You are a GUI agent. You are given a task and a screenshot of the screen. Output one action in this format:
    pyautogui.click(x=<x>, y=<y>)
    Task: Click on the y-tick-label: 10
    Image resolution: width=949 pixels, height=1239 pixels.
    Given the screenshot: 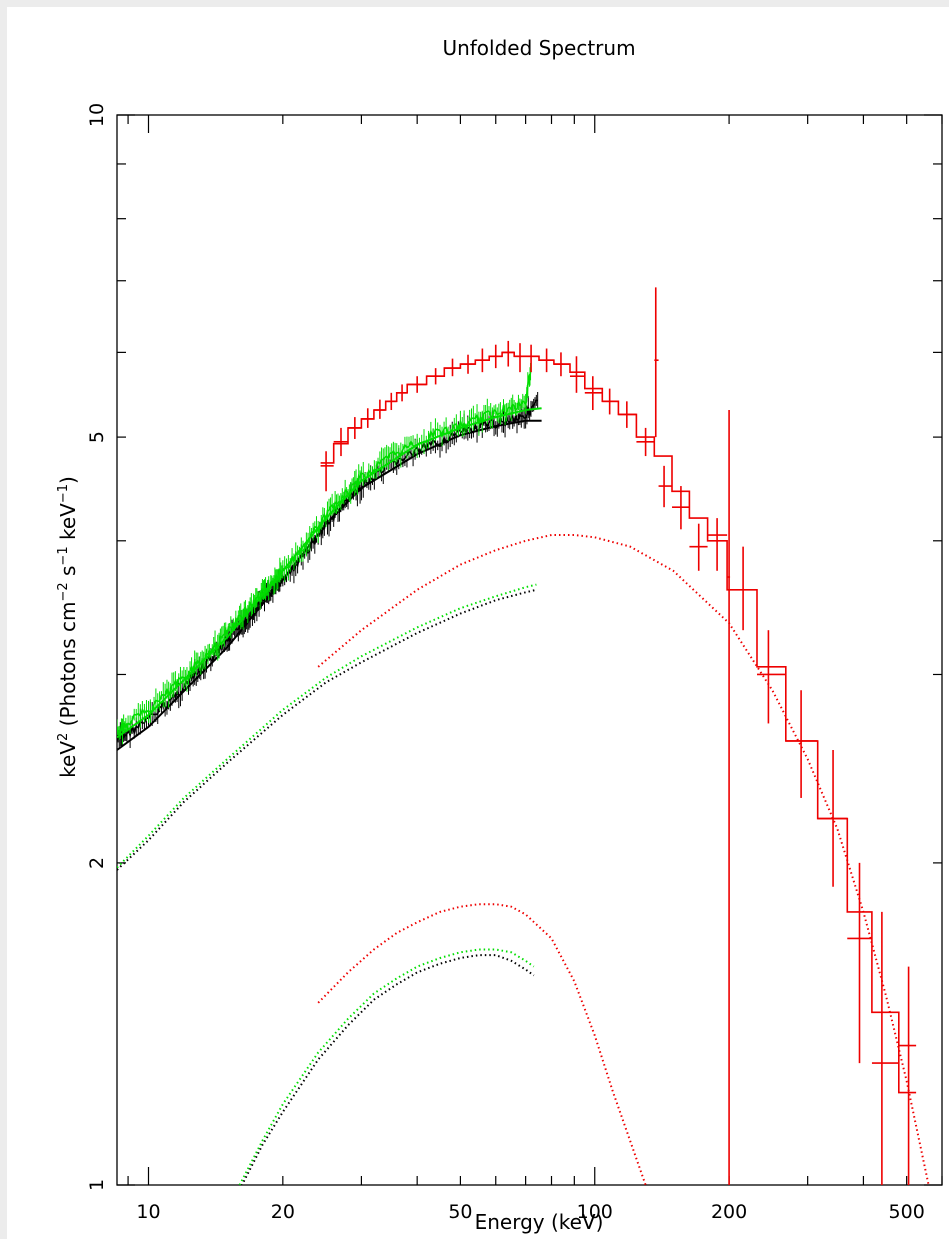 What is the action you would take?
    pyautogui.click(x=97, y=115)
    